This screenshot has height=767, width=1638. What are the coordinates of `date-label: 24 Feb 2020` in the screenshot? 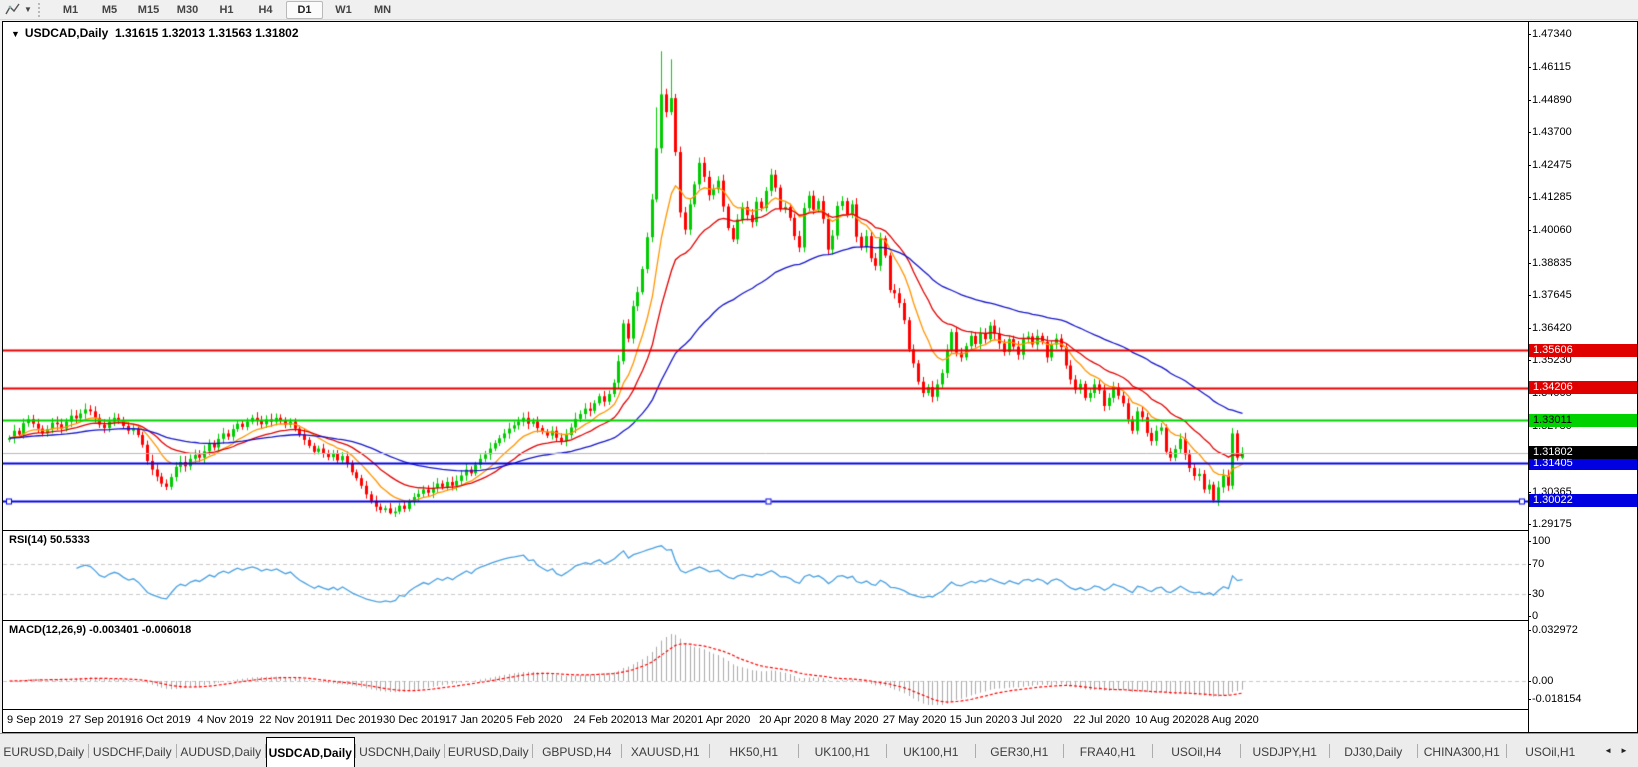 It's located at (604, 720).